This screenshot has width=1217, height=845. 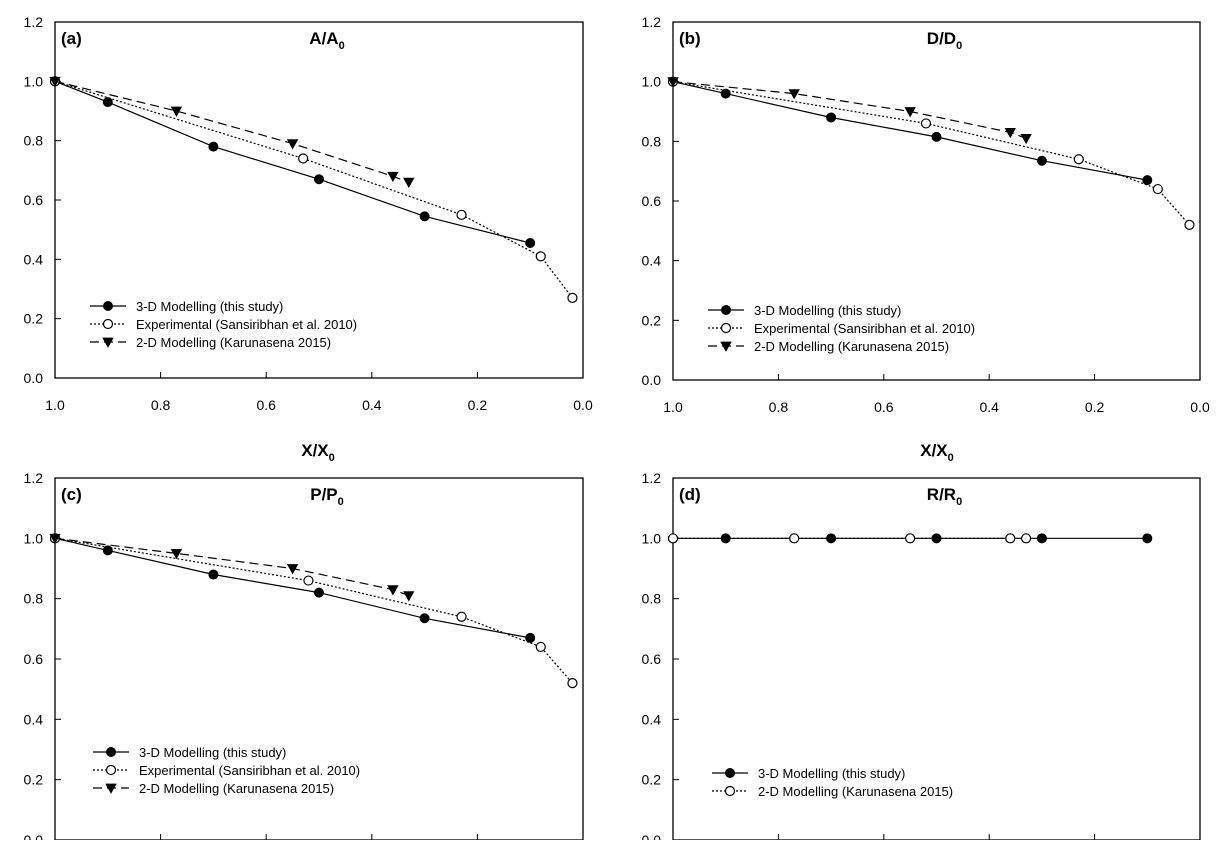 I want to click on chart-title: D/D0, so click(x=944, y=40).